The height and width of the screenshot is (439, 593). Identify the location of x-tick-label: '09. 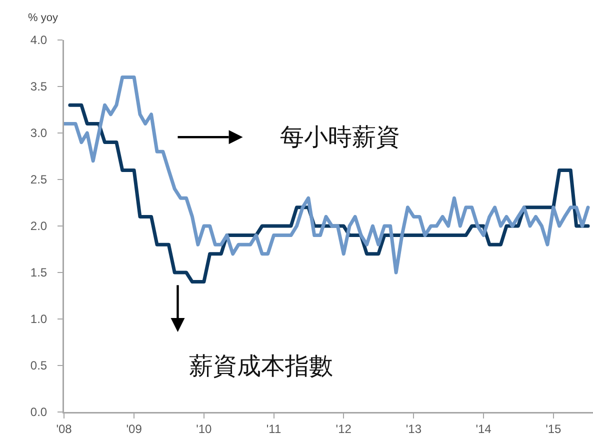
(134, 429).